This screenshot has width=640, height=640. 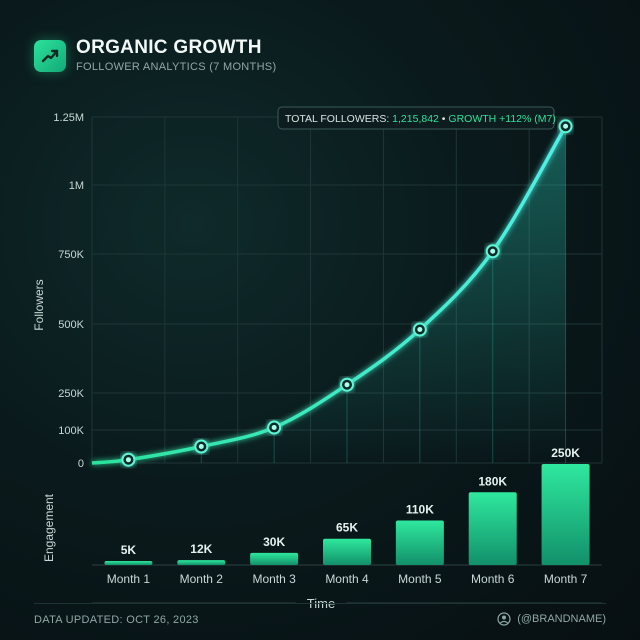 What do you see at coordinates (566, 579) in the screenshot?
I see `x-tick-label: Month 7` at bounding box center [566, 579].